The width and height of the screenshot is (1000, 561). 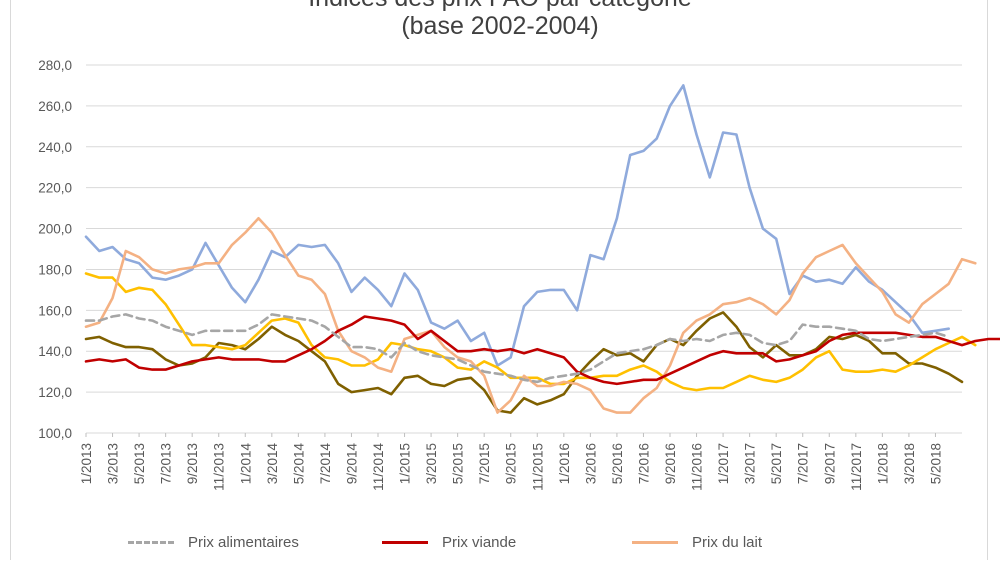 I want to click on x-tick-label: 11/2013, so click(x=219, y=467).